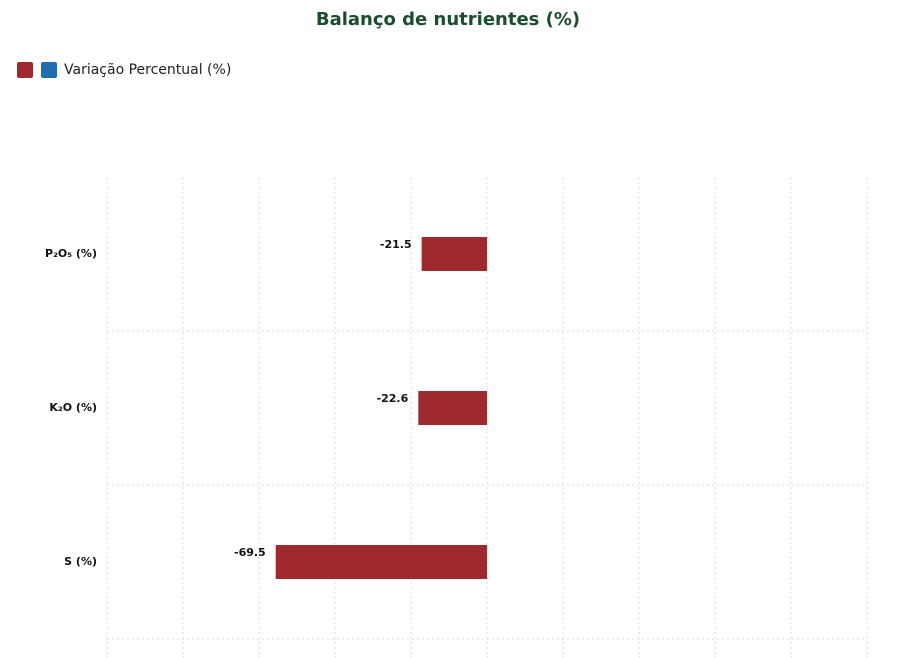  What do you see at coordinates (393, 398) in the screenshot?
I see `value-label: -22.6` at bounding box center [393, 398].